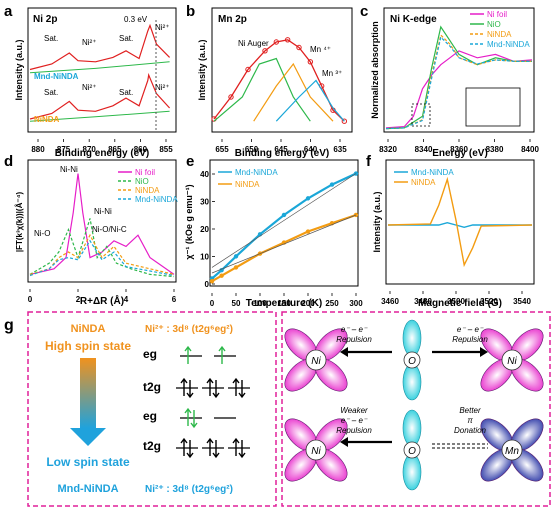 Image resolution: width=554 pixels, height=513 pixels. Describe the element at coordinates (354, 329) in the screenshot. I see `g-rep-1a: e⁻ – e⁻` at that location.